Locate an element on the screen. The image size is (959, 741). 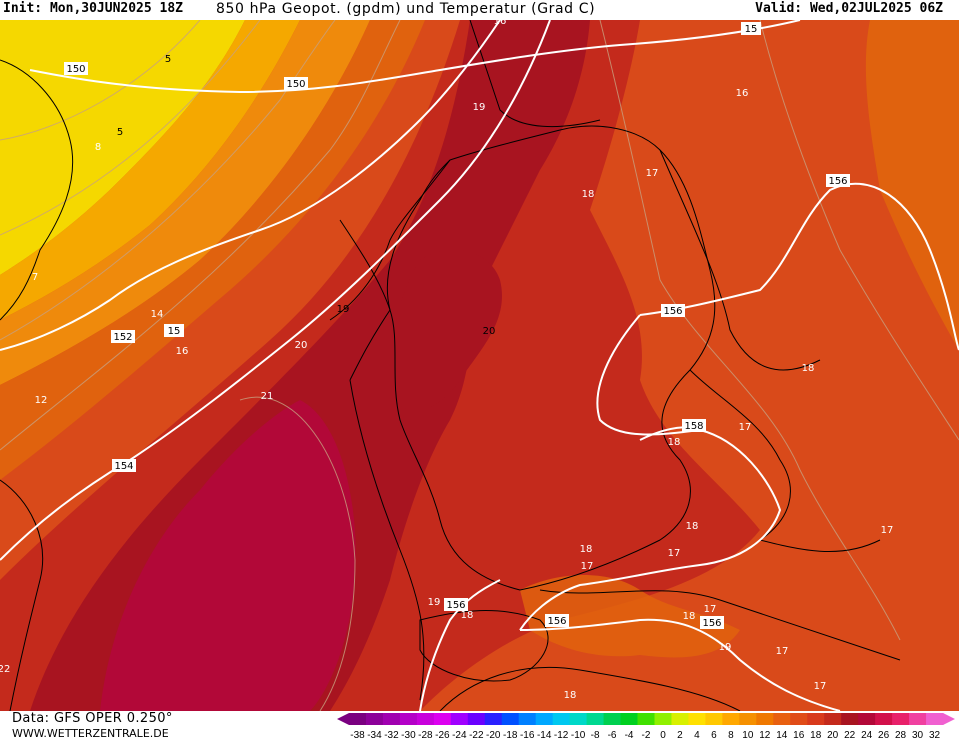
legend-tick-label: -34 is located at coordinates (374, 735).